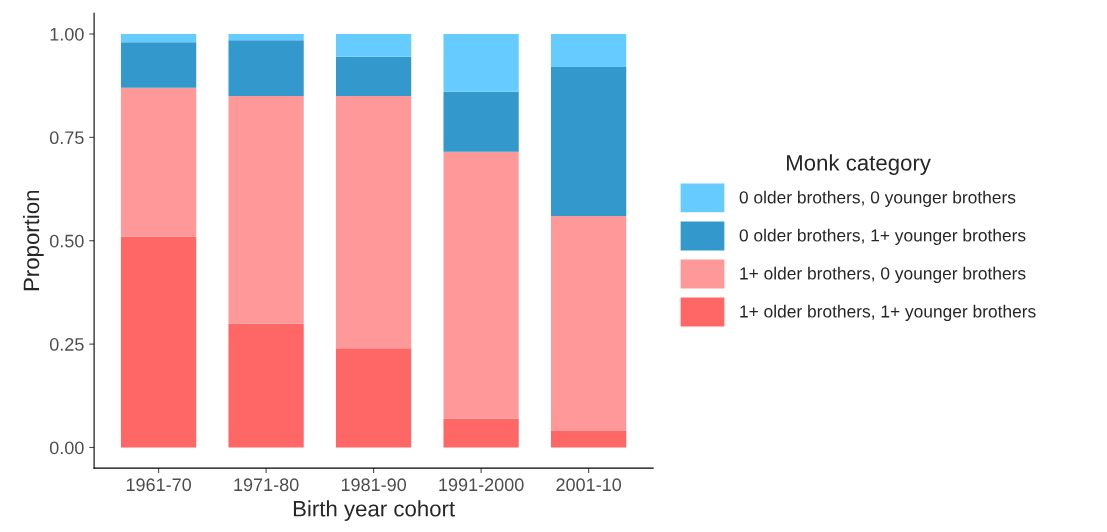 This screenshot has width=1107, height=532. I want to click on y-tick-label: 0.00, so click(66, 448).